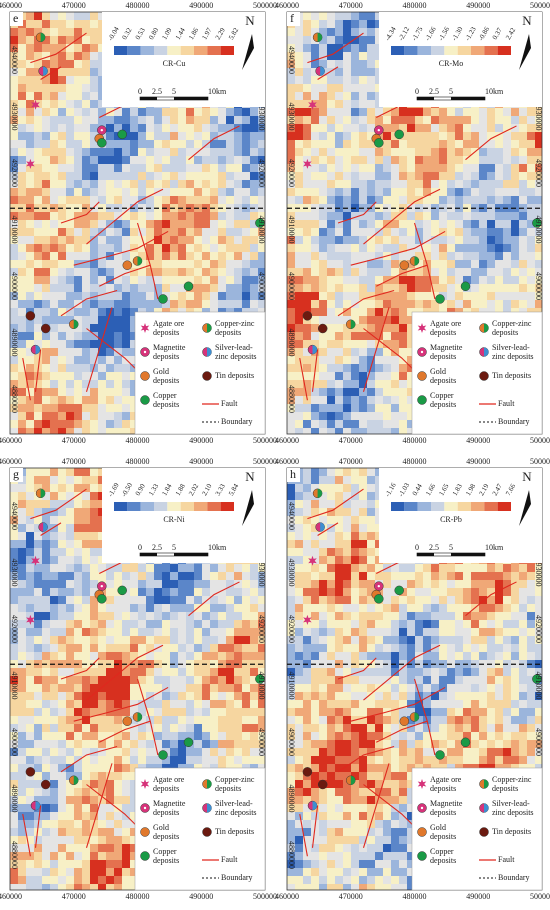 The height and width of the screenshot is (910, 550). What do you see at coordinates (15, 18) in the screenshot?
I see `panel-letter: e` at bounding box center [15, 18].